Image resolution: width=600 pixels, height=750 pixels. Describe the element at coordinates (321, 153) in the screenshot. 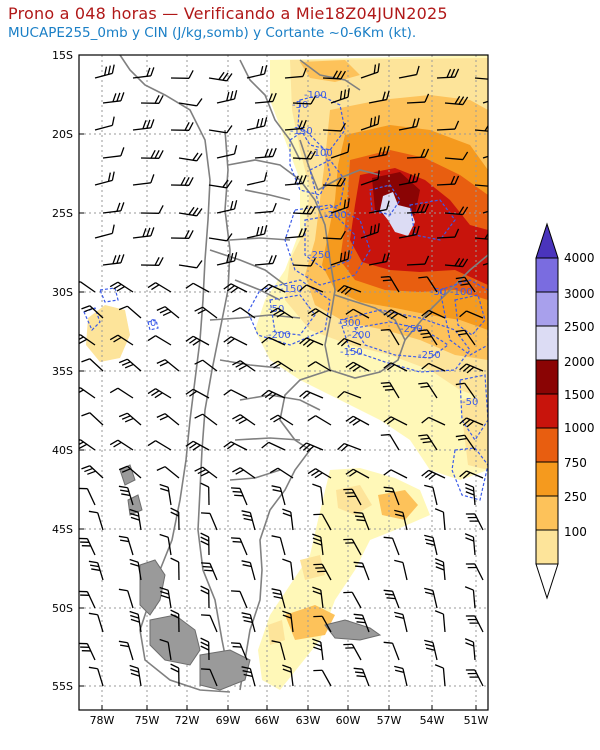

I see `cin-label: -100` at that location.